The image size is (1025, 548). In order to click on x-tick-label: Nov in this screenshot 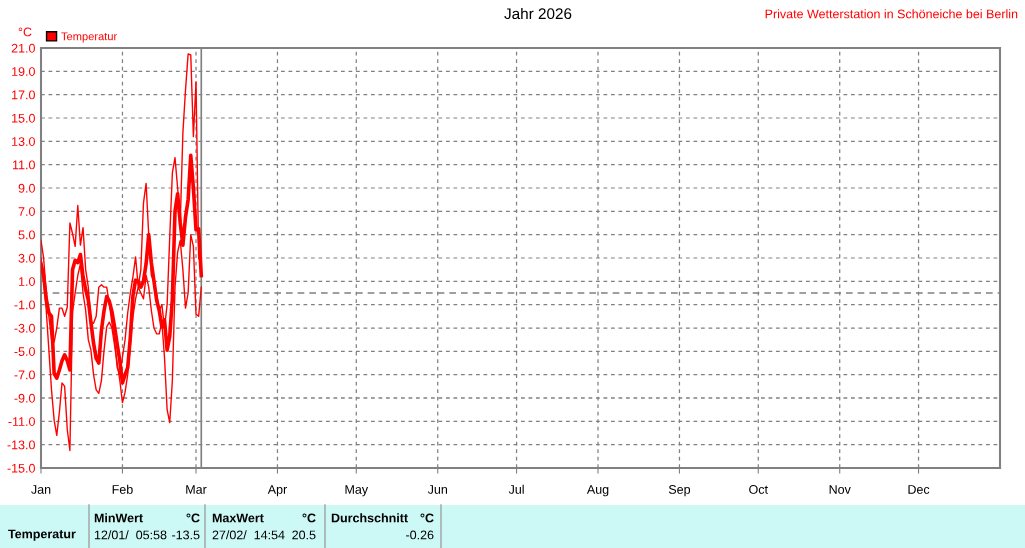, I will do `click(840, 489)`.